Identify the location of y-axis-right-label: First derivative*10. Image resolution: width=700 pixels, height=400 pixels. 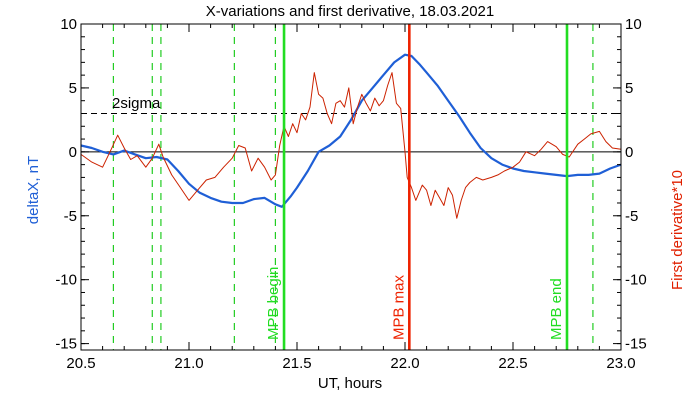
(677, 230).